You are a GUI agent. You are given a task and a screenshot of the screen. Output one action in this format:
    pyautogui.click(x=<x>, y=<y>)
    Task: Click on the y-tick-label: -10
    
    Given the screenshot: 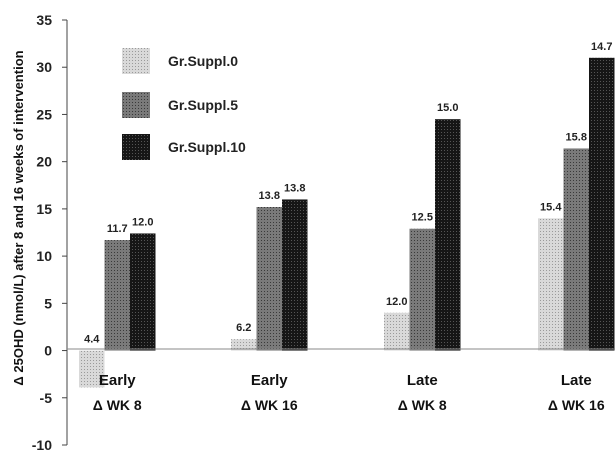 What is the action you would take?
    pyautogui.click(x=42, y=444)
    